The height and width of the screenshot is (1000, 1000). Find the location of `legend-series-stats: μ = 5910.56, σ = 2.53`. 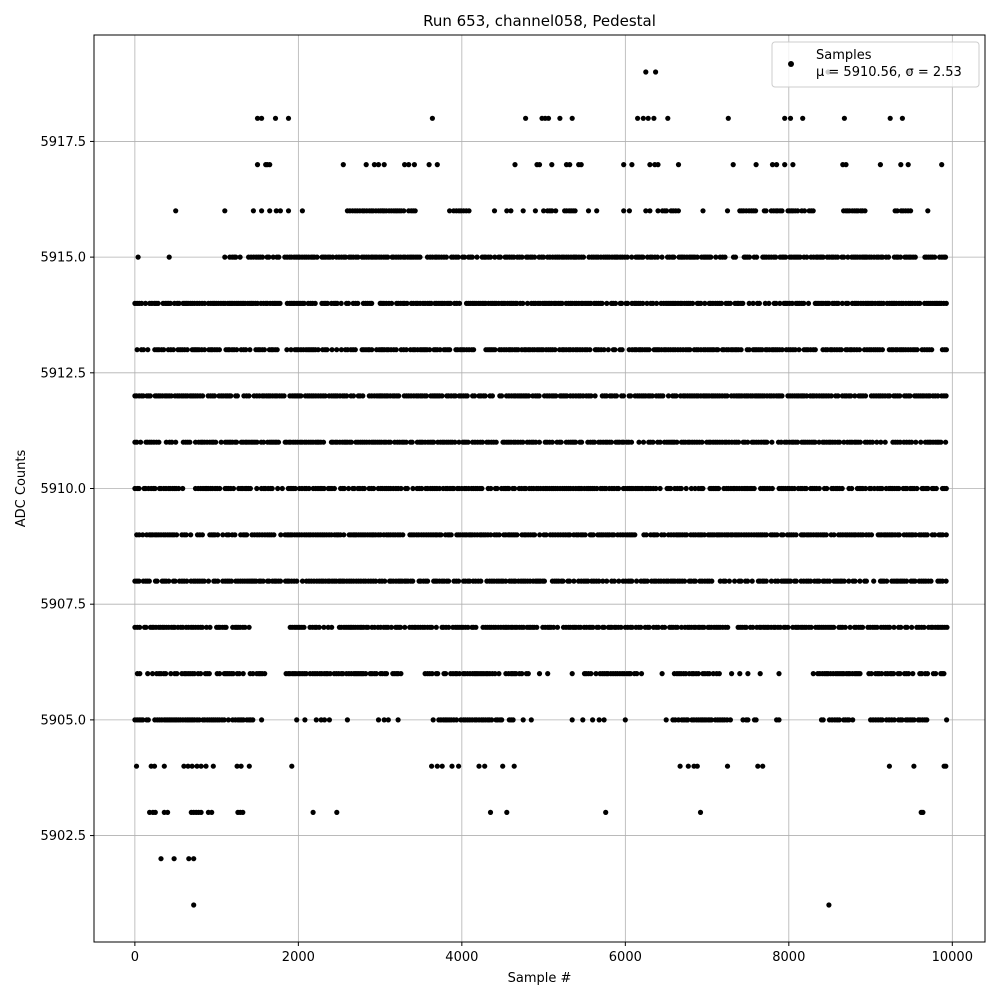

legend-series-stats: μ = 5910.56, σ = 2.53 is located at coordinates (889, 72).